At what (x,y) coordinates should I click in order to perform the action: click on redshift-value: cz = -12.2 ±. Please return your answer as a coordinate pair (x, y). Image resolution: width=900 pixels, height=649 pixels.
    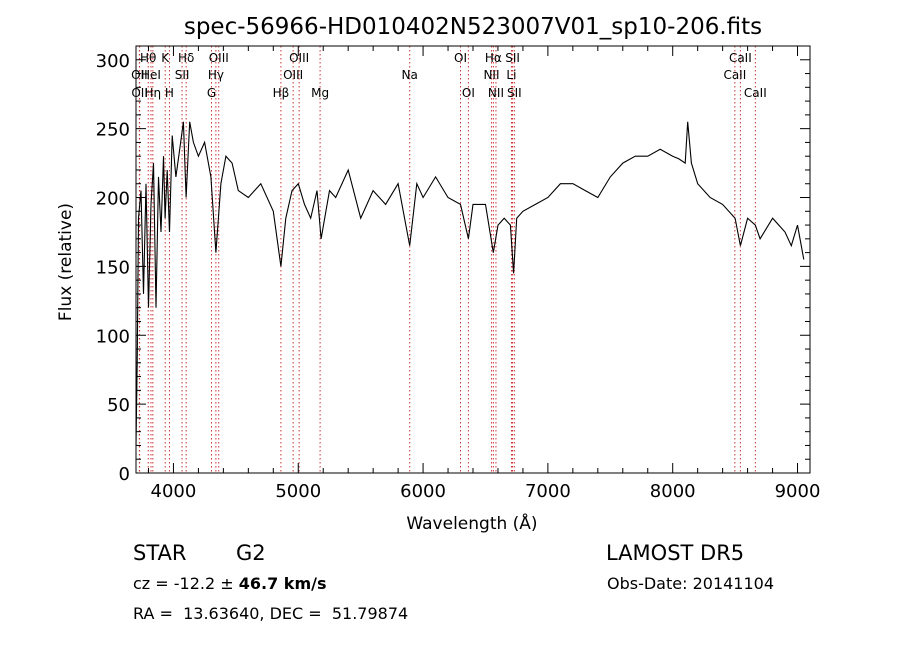
    Looking at the image, I should click on (186, 583).